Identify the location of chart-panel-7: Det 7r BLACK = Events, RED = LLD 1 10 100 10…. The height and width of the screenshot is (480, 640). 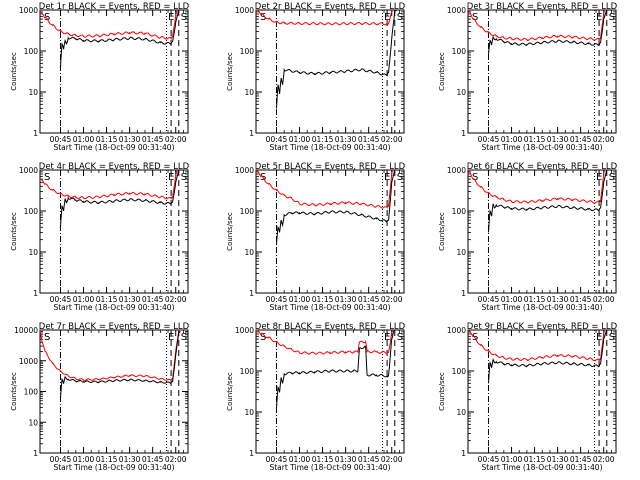
(100, 397).